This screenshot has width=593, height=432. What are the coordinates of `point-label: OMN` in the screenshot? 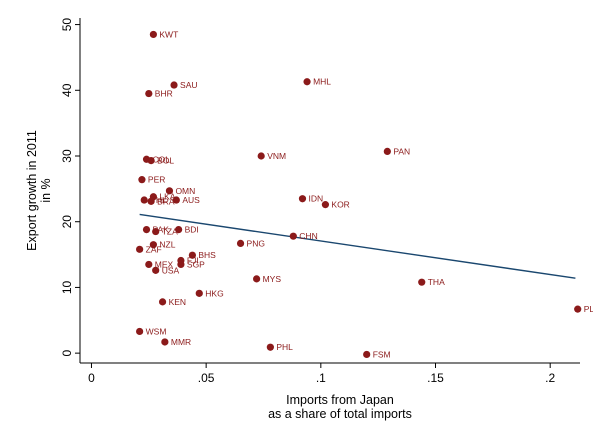 It's located at (185, 191).